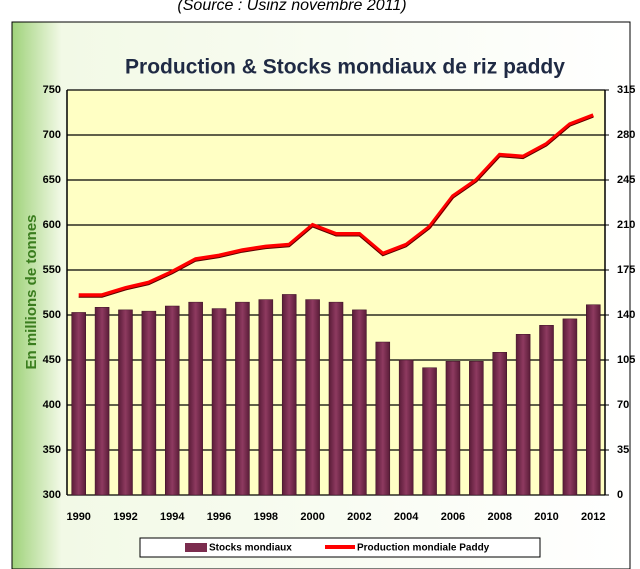  Describe the element at coordinates (52, 315) in the screenshot. I see `y-tick-label: 500` at that location.